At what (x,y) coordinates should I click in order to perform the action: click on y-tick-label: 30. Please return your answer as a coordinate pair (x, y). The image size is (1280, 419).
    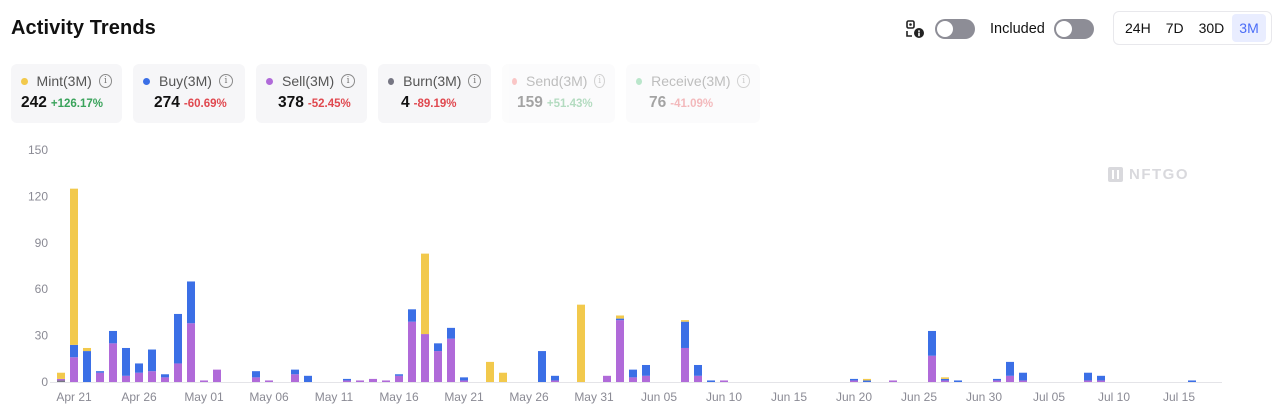
    Looking at the image, I should click on (42, 336).